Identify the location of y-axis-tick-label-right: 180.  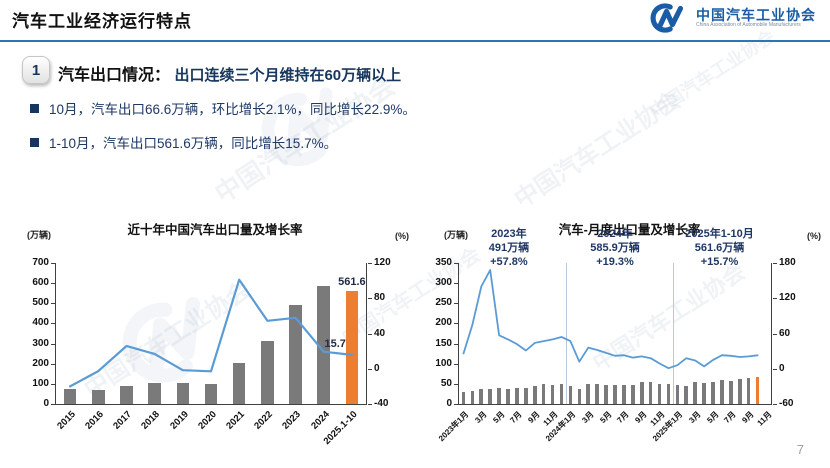
(787, 262).